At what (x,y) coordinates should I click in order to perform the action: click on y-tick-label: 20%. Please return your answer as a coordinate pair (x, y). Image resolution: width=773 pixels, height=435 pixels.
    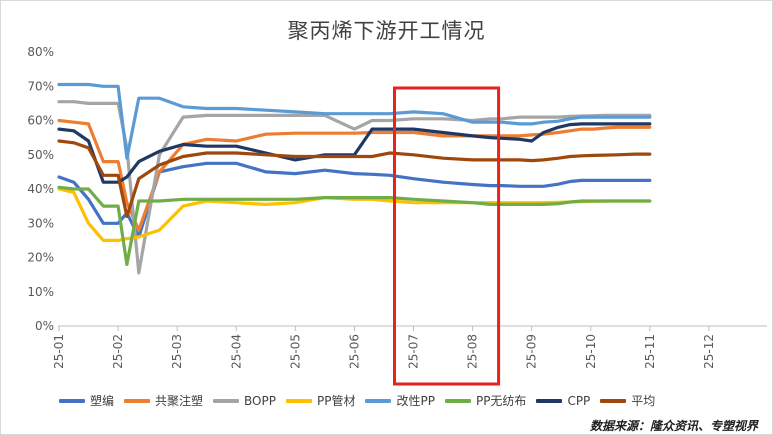
    Looking at the image, I should click on (40, 258).